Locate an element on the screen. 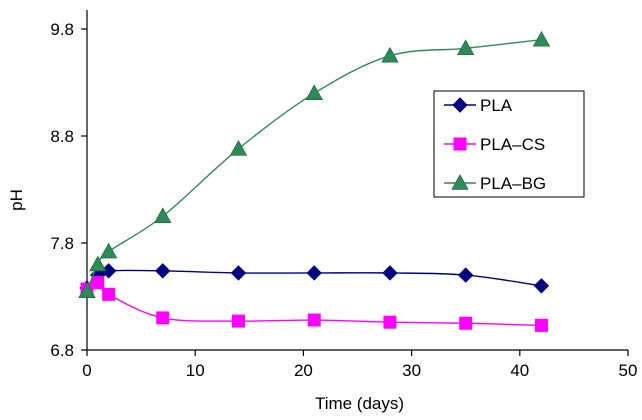  legend-label-pla-bg: PLA–BG is located at coordinates (513, 183).